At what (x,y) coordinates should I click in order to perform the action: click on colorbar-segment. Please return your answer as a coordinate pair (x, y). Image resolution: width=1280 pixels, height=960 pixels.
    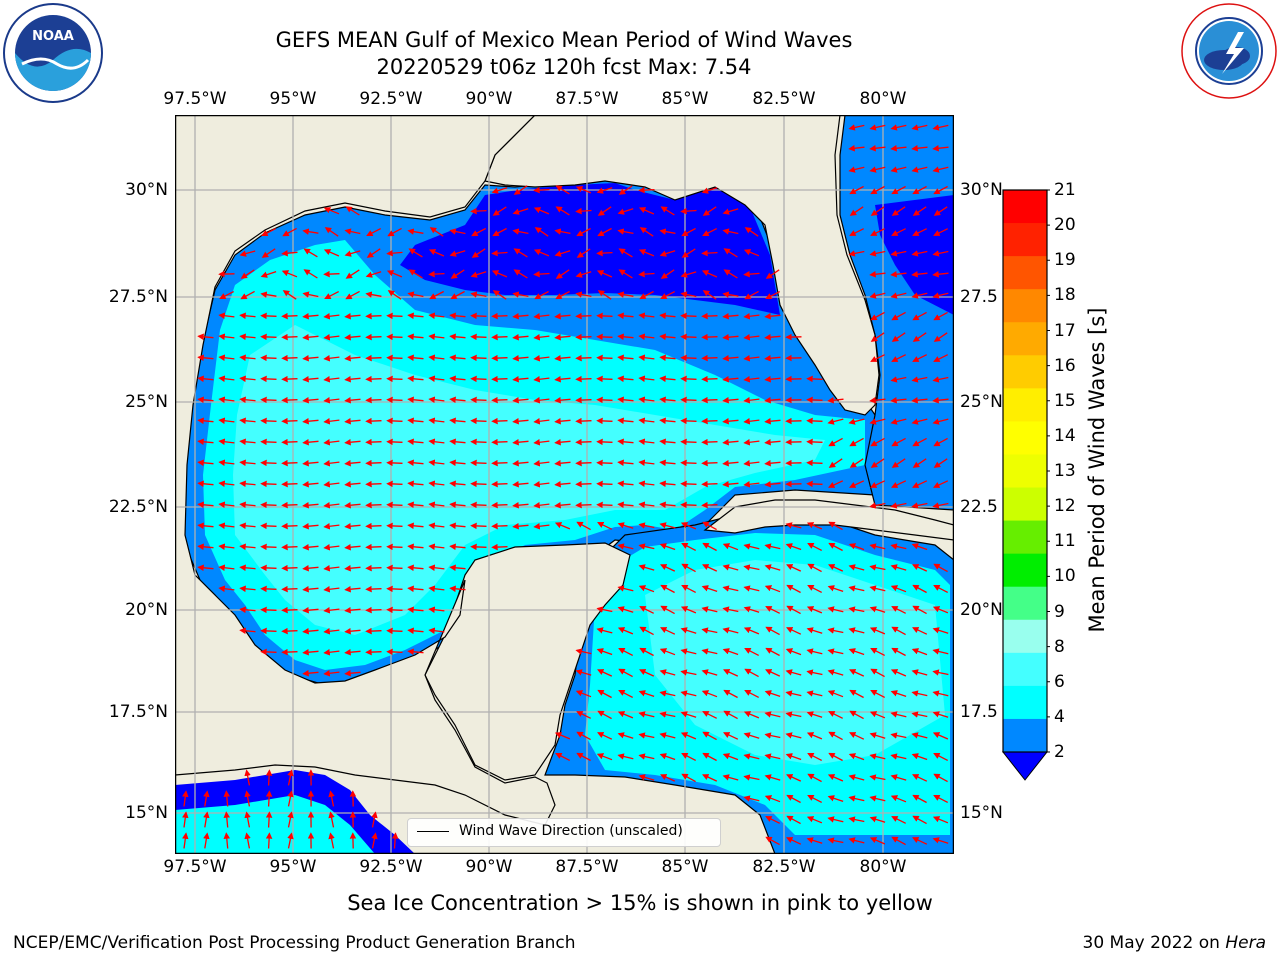
    Looking at the image, I should click on (1025, 438).